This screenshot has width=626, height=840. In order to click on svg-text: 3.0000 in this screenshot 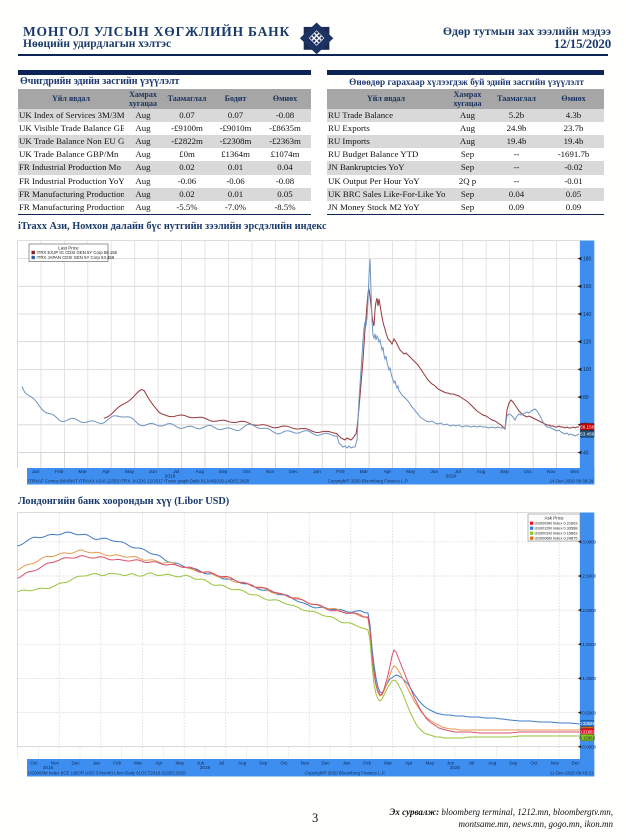, I will do `click(589, 542)`.